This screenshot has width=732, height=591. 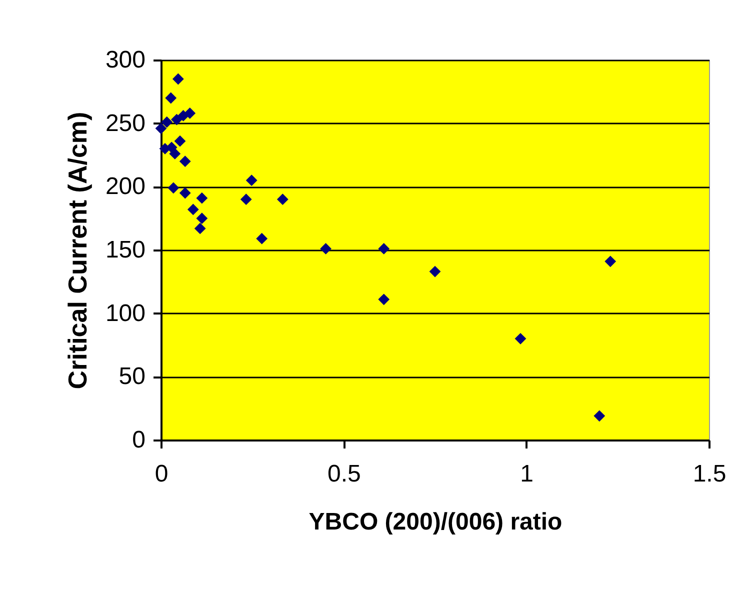 What do you see at coordinates (709, 474) in the screenshot?
I see `x-tick-label: 1.5` at bounding box center [709, 474].